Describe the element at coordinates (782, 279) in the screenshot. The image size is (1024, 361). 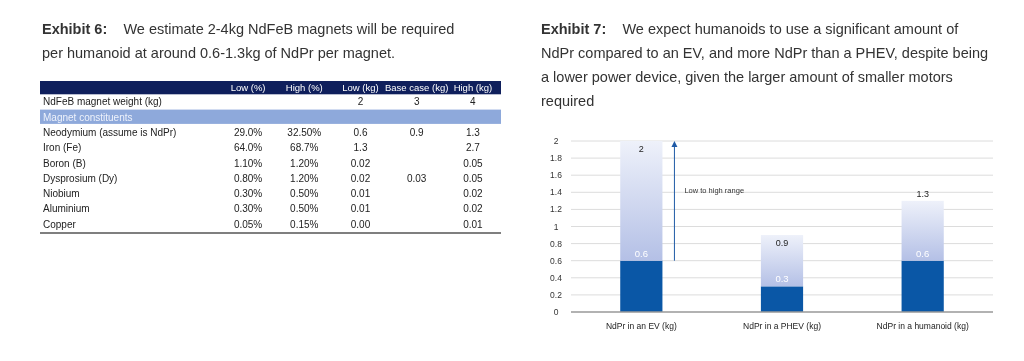
I see `data-label: 0.3` at that location.